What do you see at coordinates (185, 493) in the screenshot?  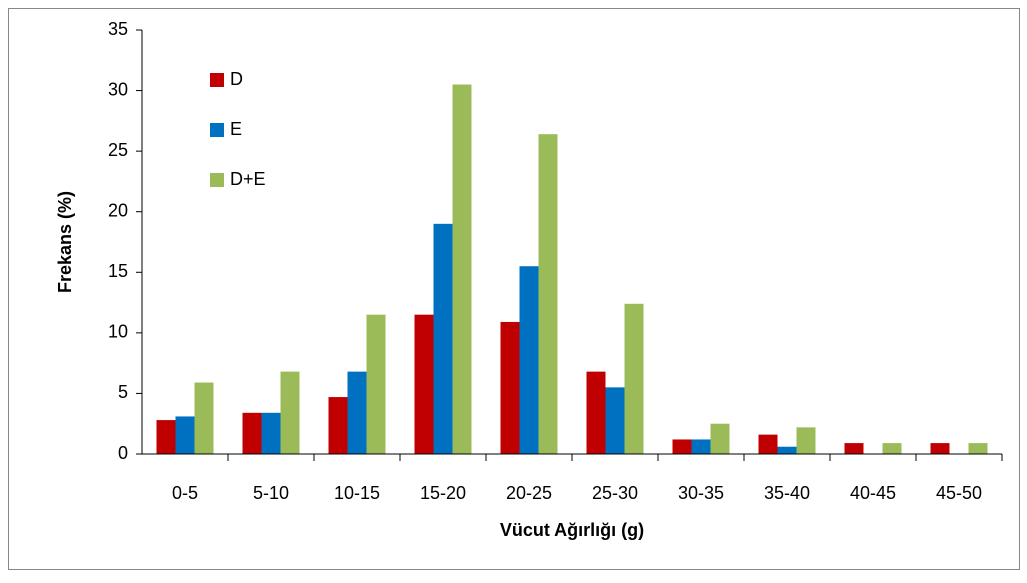 I see `x-tick-label: 0-5` at bounding box center [185, 493].